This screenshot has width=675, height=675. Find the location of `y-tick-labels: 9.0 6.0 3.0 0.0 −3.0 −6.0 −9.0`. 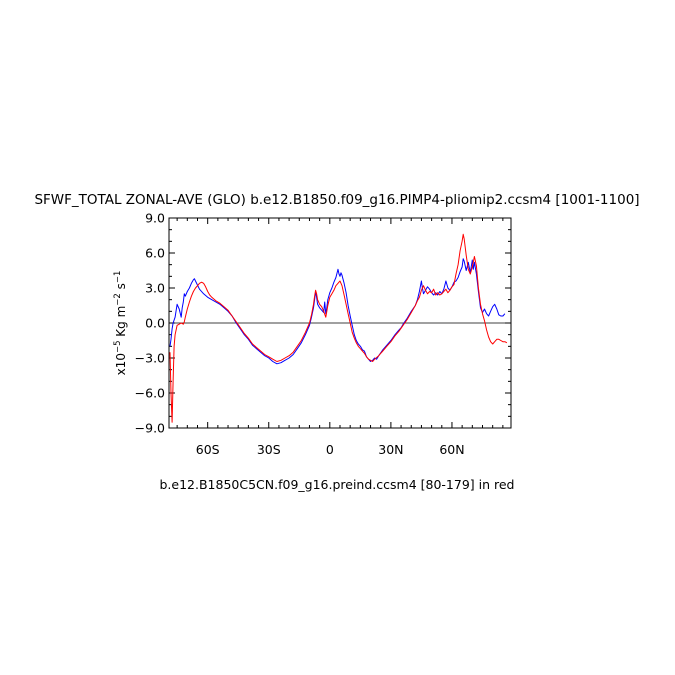

y-tick-labels: 9.0 6.0 3.0 0.0 −3.0 −6.0 −9.0 is located at coordinates (150, 323).